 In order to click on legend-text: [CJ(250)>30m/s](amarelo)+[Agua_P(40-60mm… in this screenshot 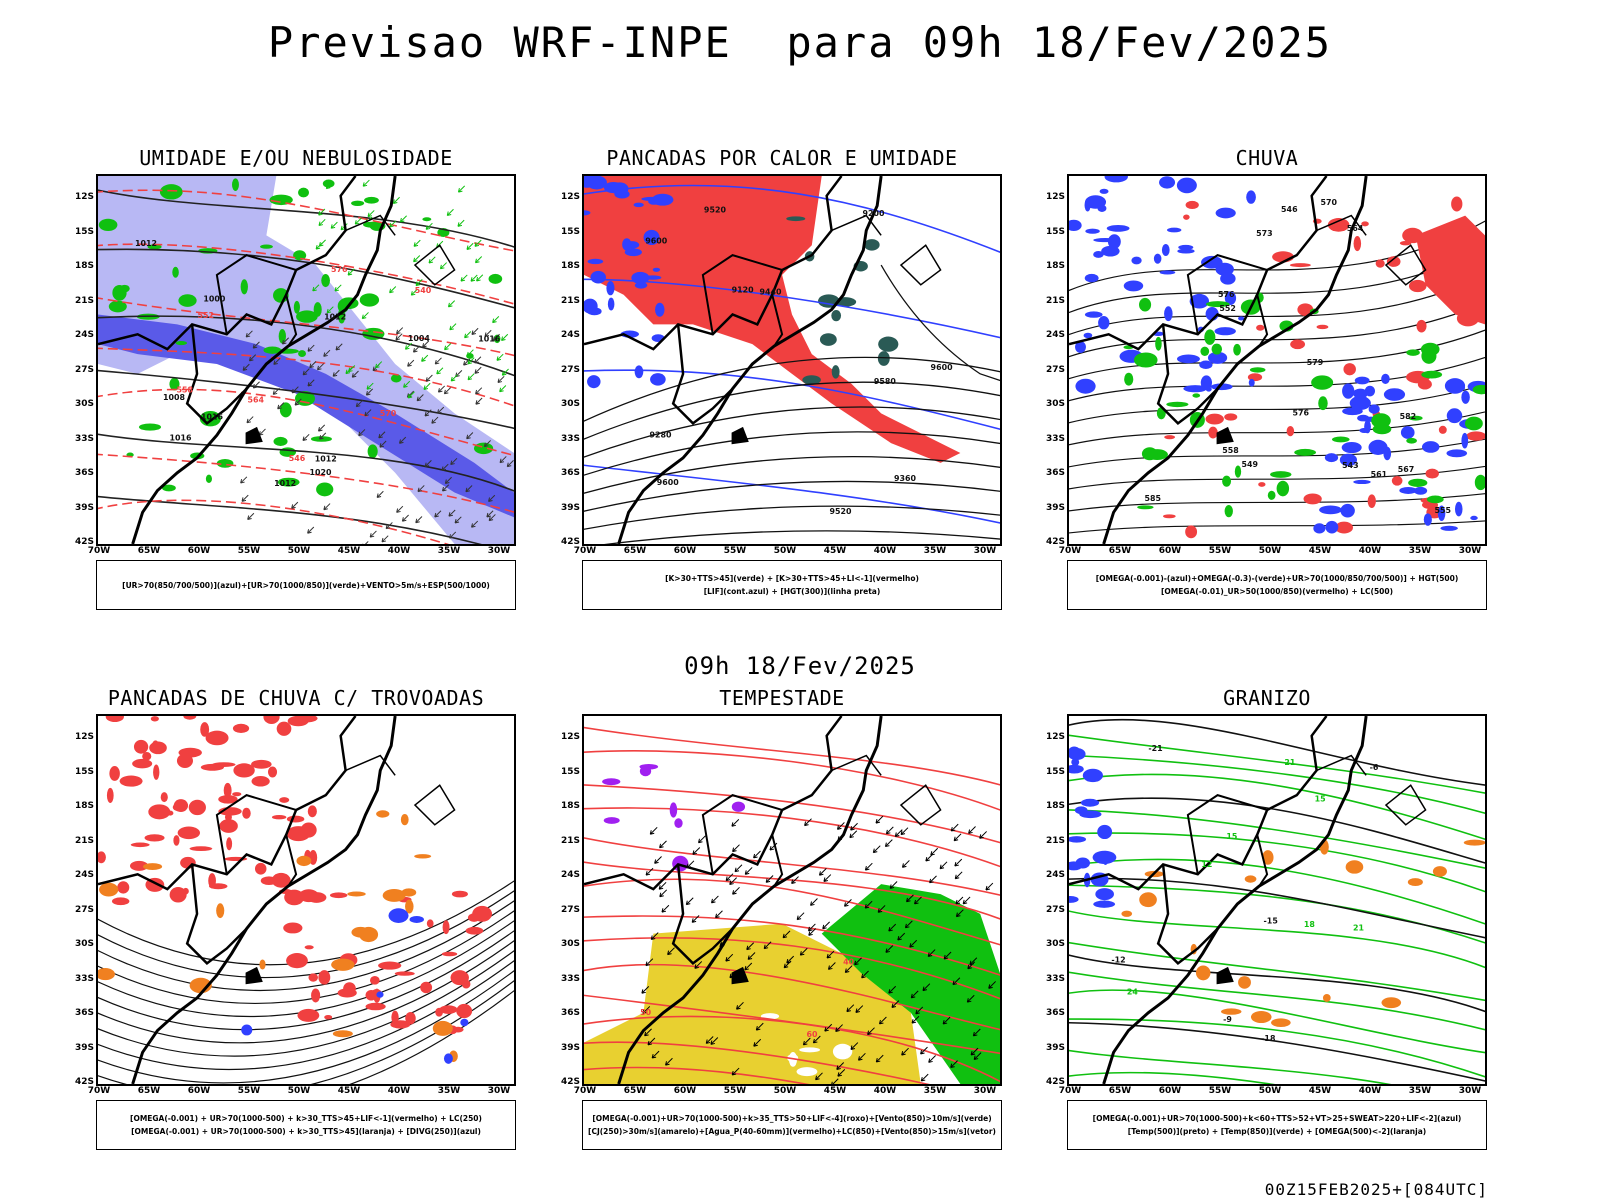, I will do `click(792, 1131)`.